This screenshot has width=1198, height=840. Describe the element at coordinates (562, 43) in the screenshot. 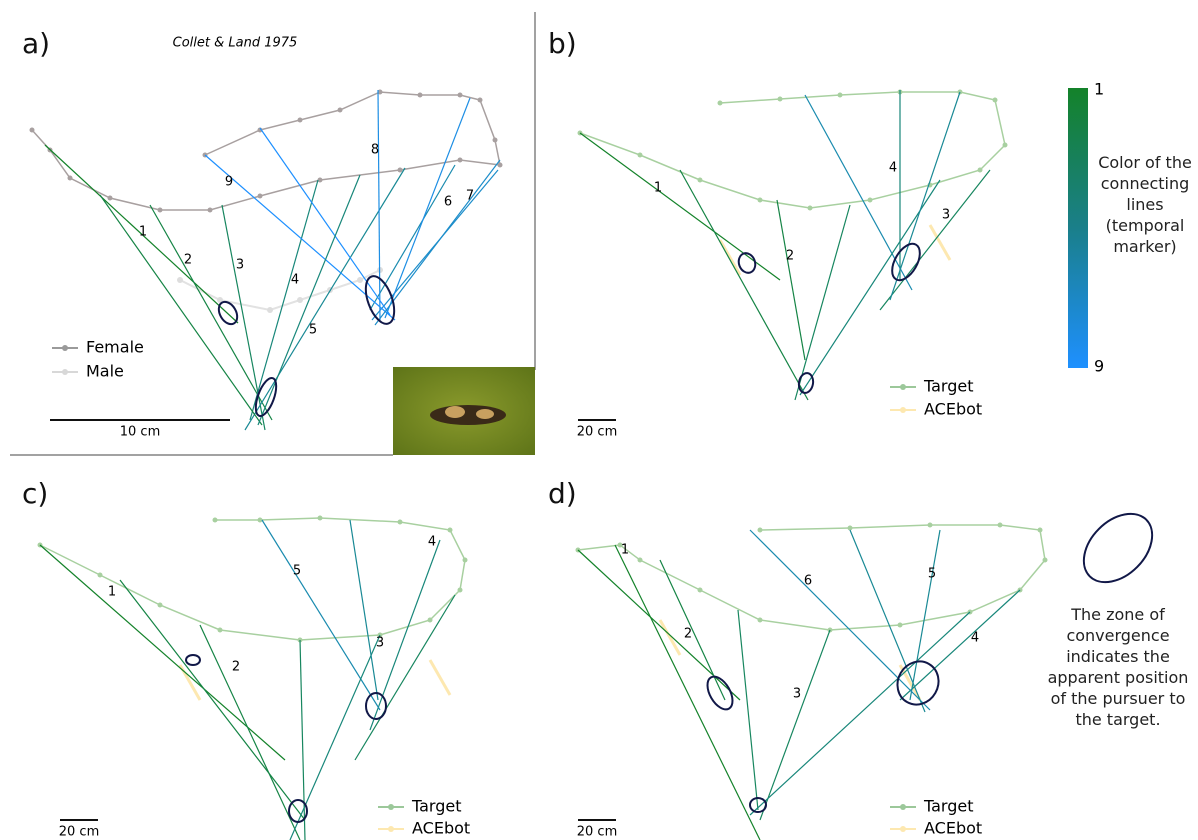

I see `panel-label: b)` at that location.